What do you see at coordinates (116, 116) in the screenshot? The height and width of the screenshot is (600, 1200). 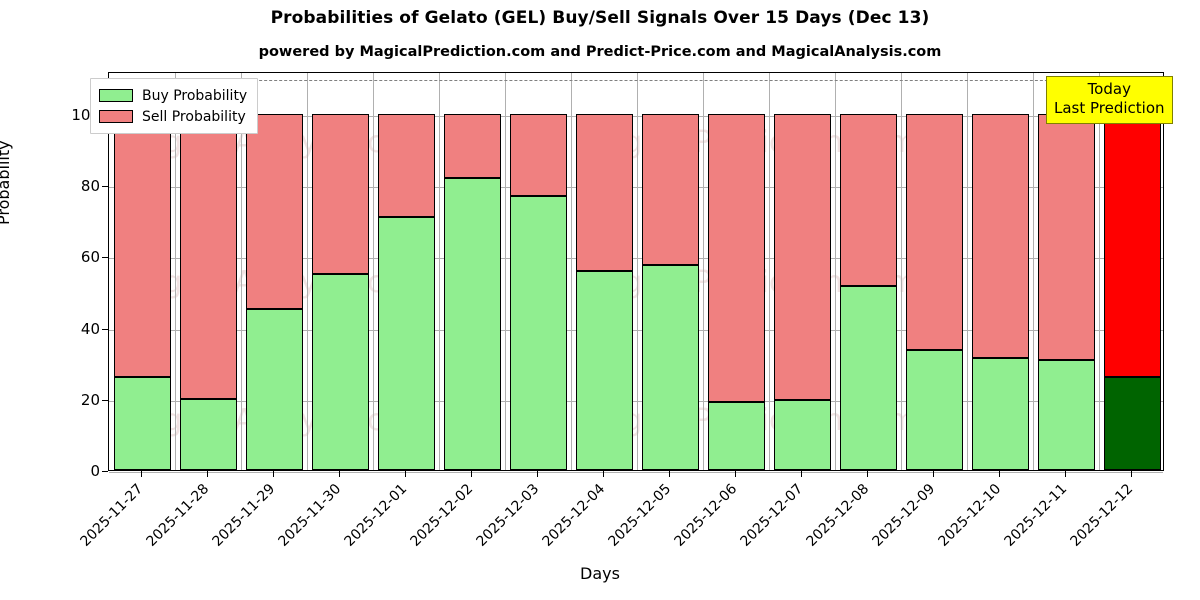 I see `legend-swatch-sell` at bounding box center [116, 116].